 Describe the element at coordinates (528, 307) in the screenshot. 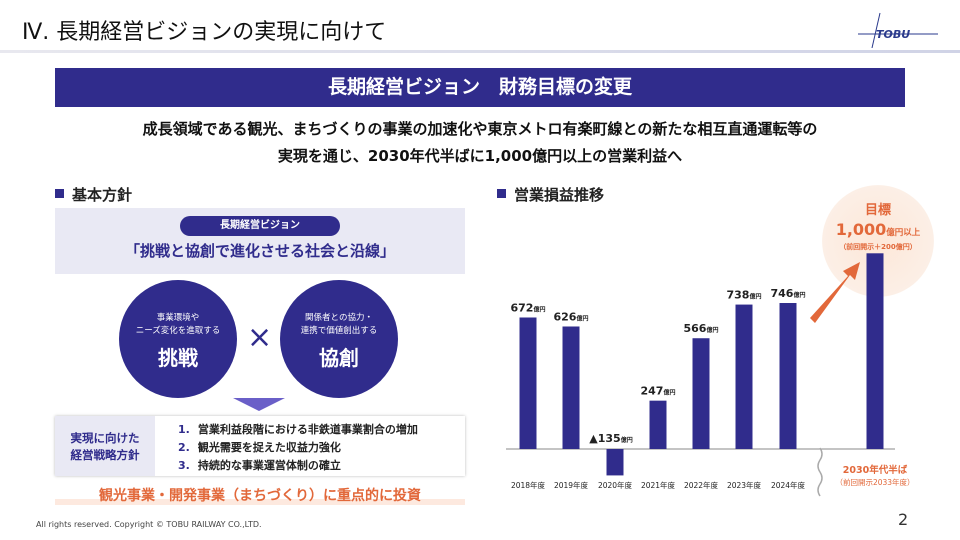

I see `data-label: 672億円` at that location.